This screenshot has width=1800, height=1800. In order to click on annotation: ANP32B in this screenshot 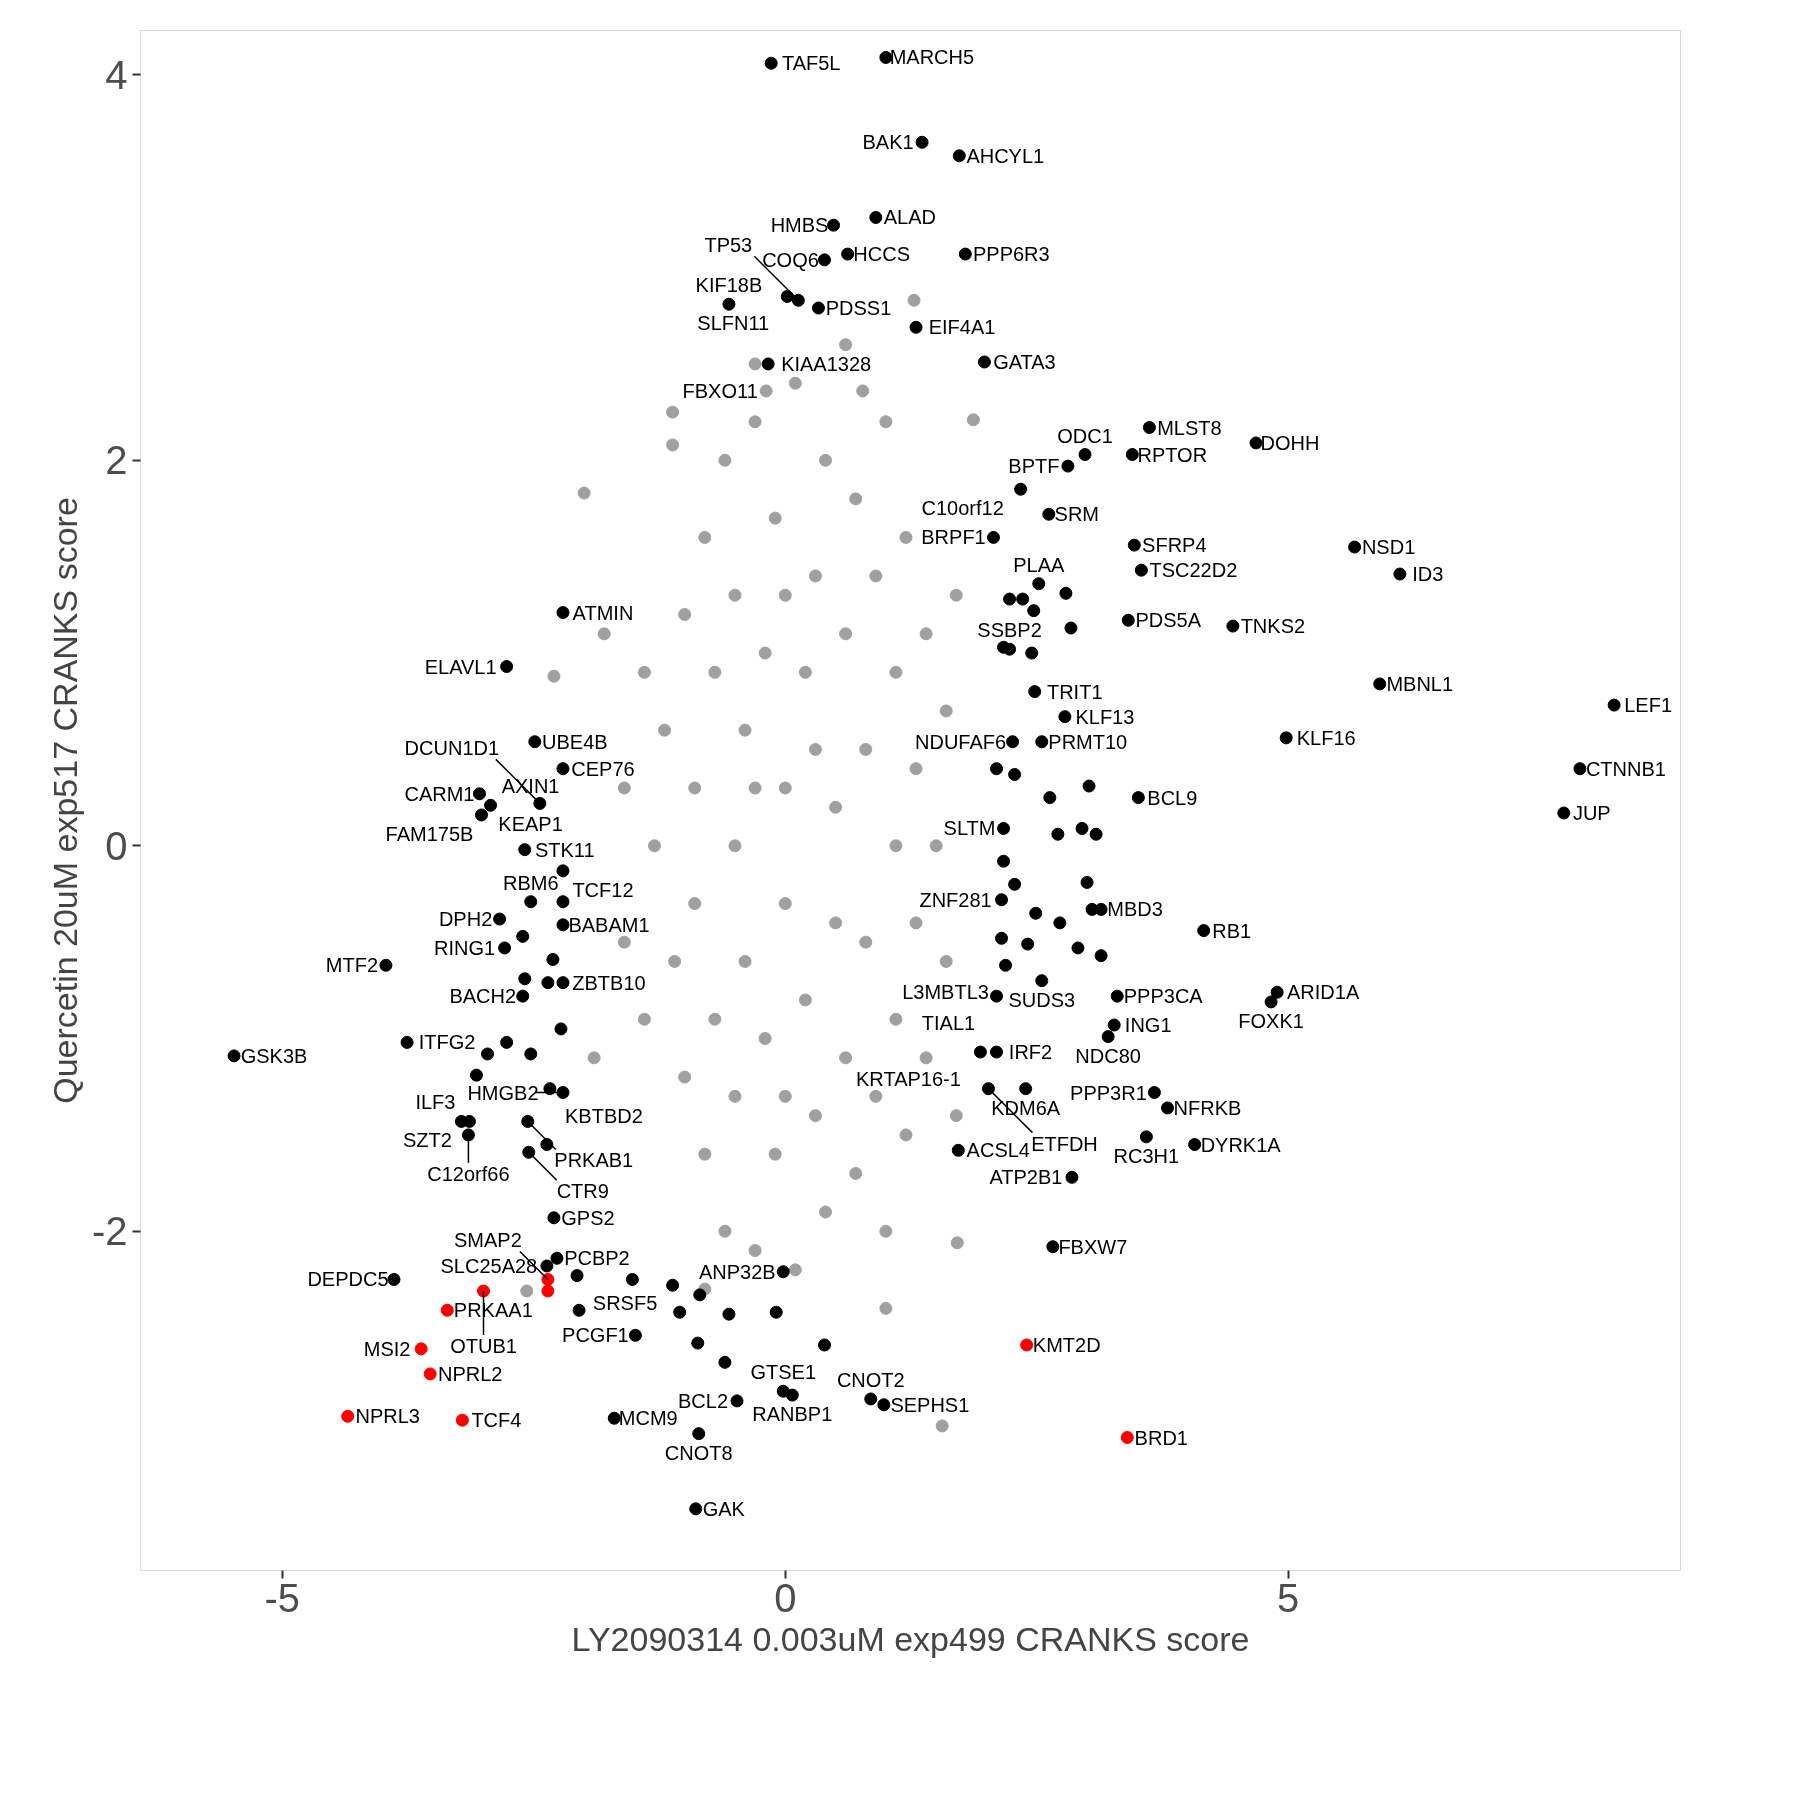, I will do `click(737, 1271)`.